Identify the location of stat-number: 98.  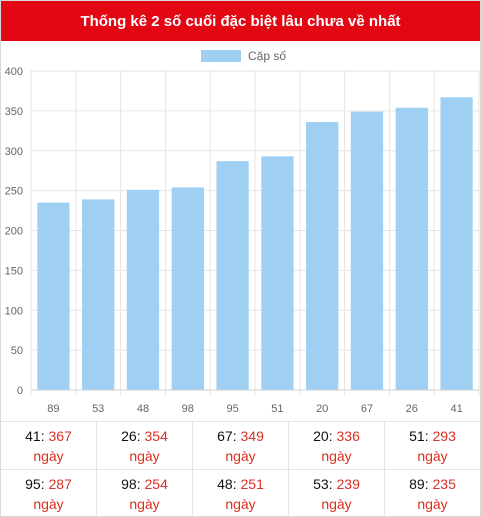
(129, 484).